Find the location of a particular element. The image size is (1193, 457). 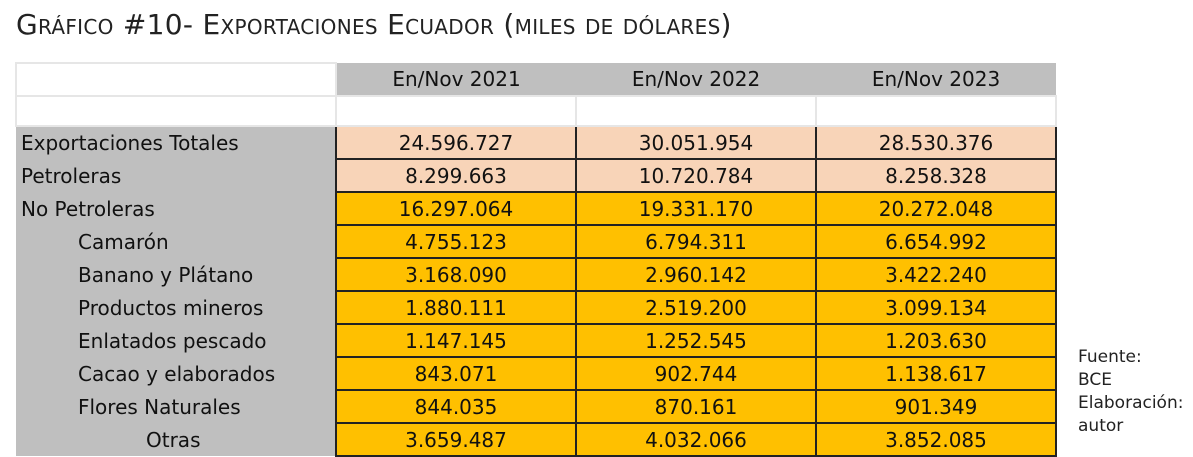

note-line: BCE is located at coordinates (1095, 380).